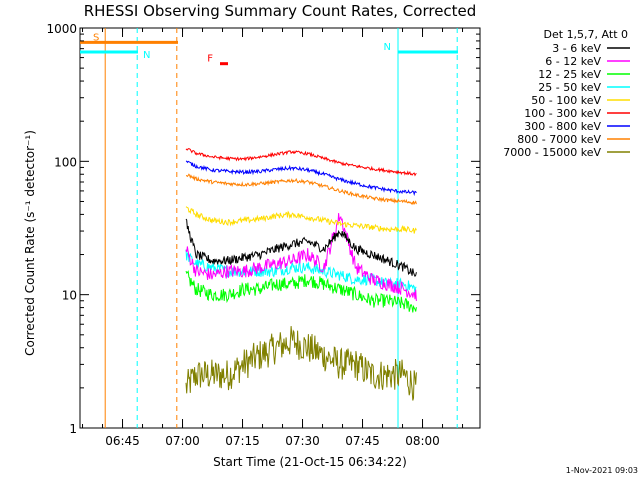  What do you see at coordinates (65, 162) in the screenshot?
I see `y-tick-label: 100` at bounding box center [65, 162].